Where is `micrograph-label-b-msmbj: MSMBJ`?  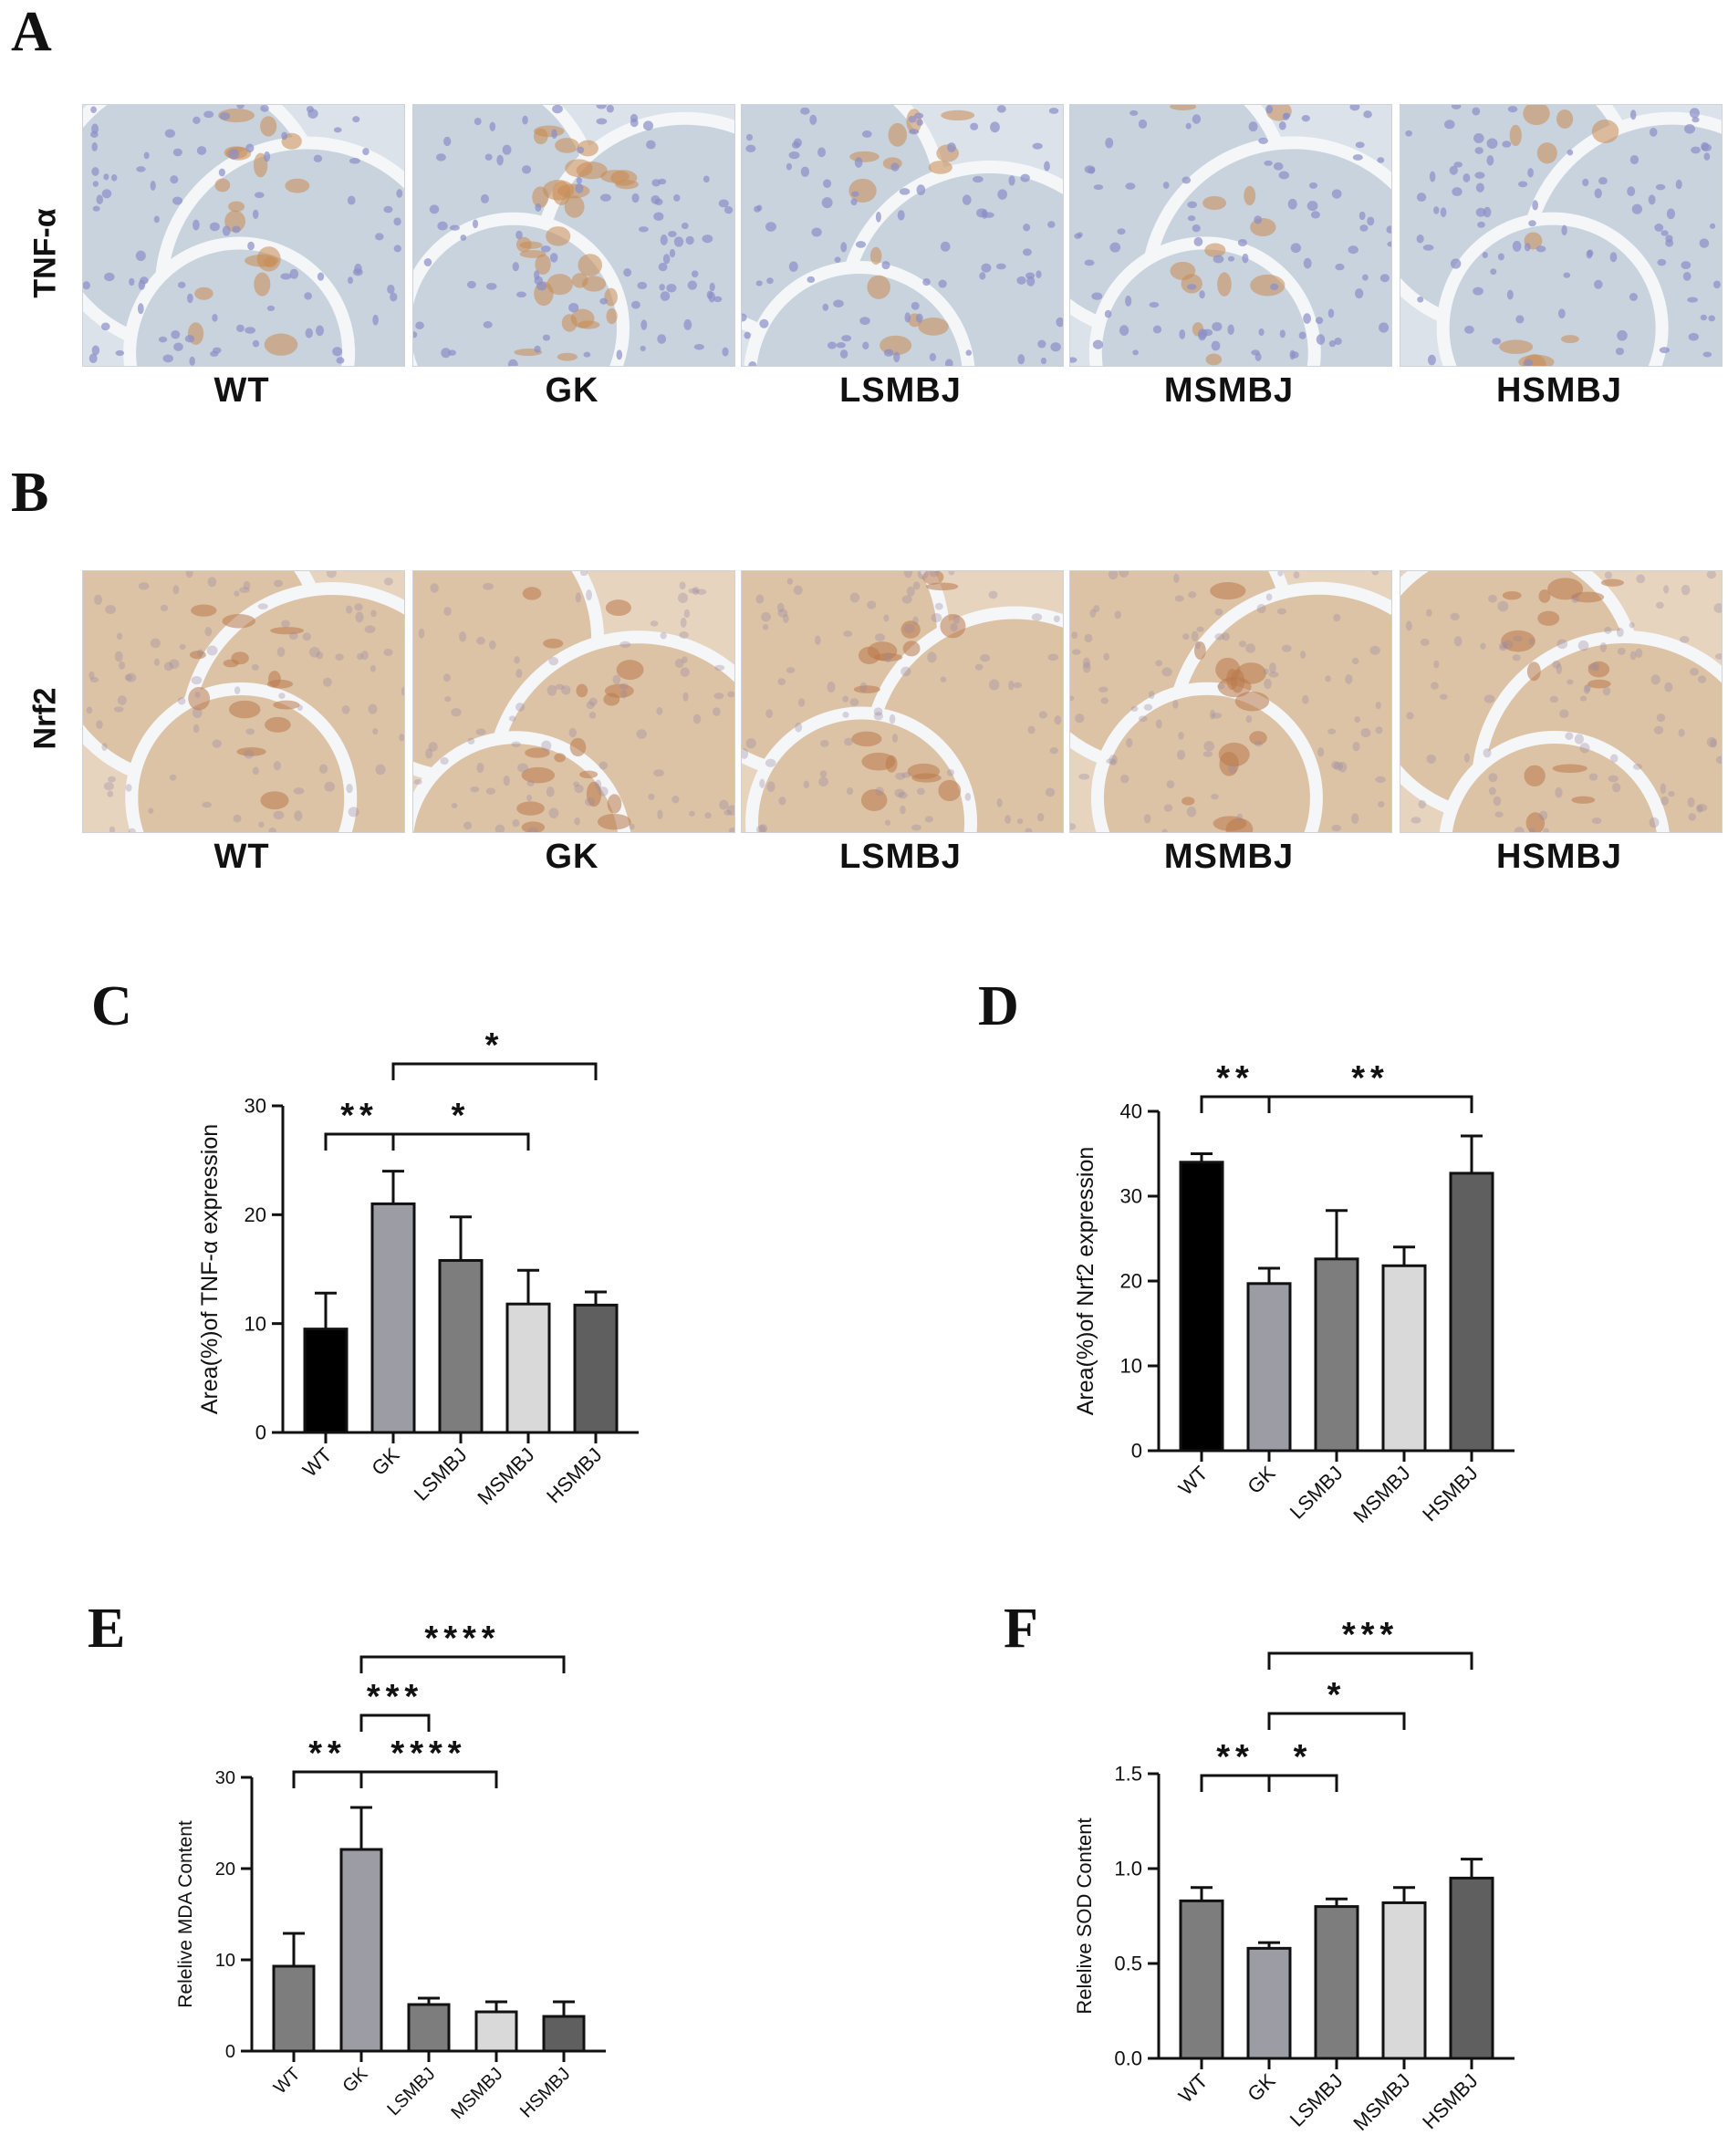
micrograph-label-b-msmbj: MSMBJ is located at coordinates (1229, 857).